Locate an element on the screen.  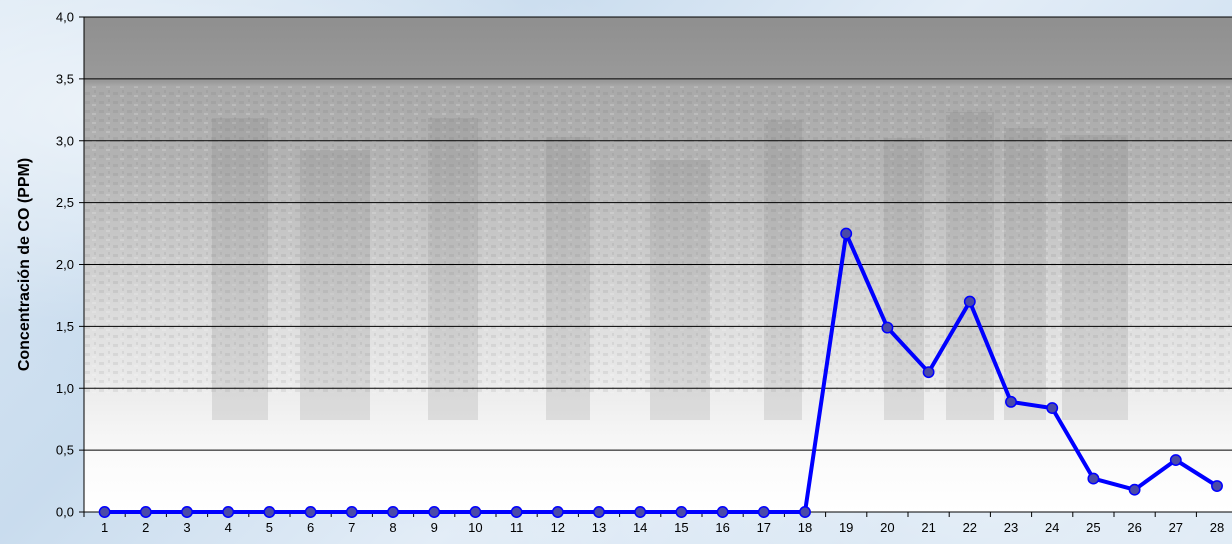
y-tick-label: 3,0 is located at coordinates (65, 140).